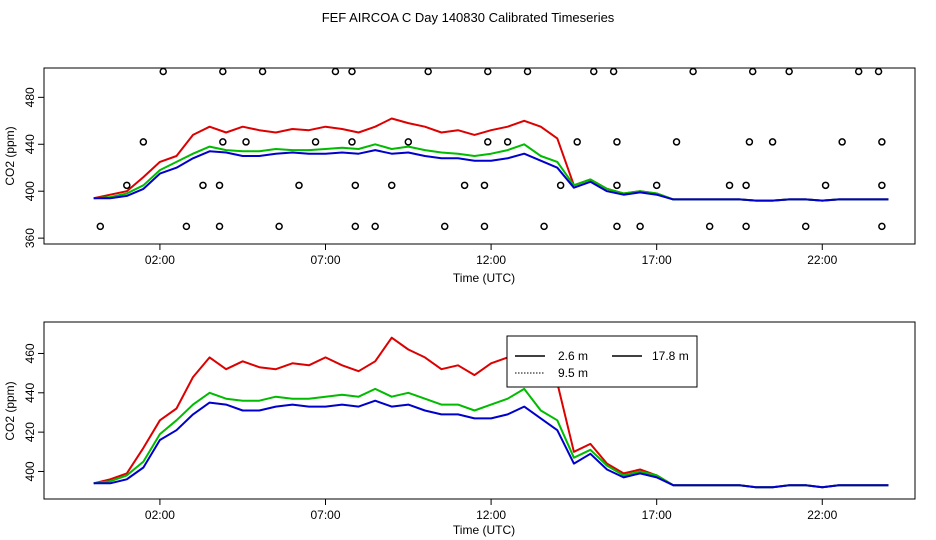 The height and width of the screenshot is (540, 936). Describe the element at coordinates (484, 530) in the screenshot. I see `bottom-xlabel: Time (UTC)` at that location.